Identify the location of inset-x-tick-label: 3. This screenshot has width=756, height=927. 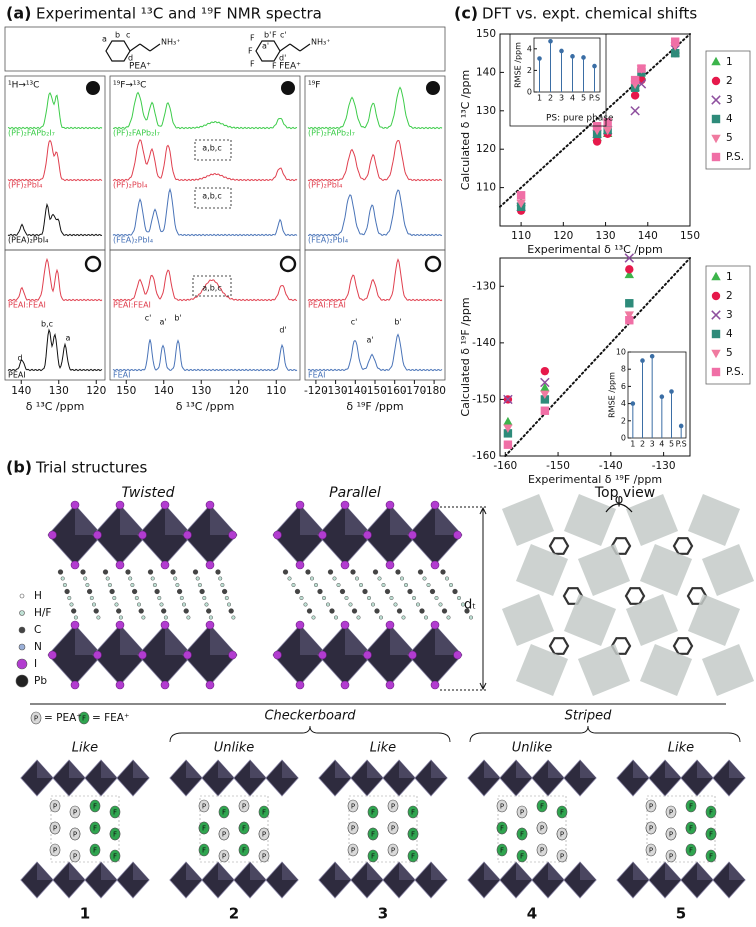
(652, 444).